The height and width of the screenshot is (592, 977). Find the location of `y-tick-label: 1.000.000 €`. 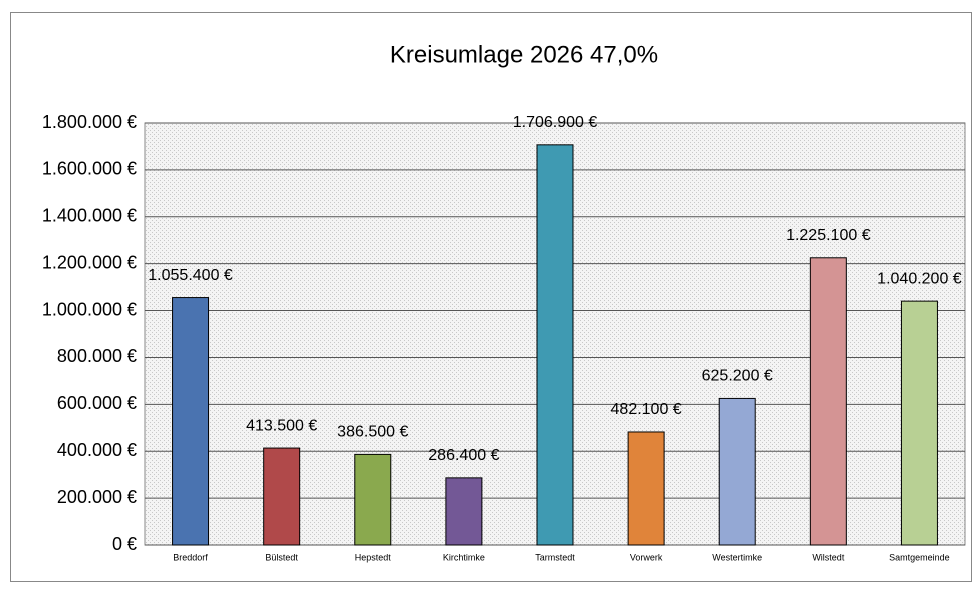

y-tick-label: 1.000.000 € is located at coordinates (89, 309).